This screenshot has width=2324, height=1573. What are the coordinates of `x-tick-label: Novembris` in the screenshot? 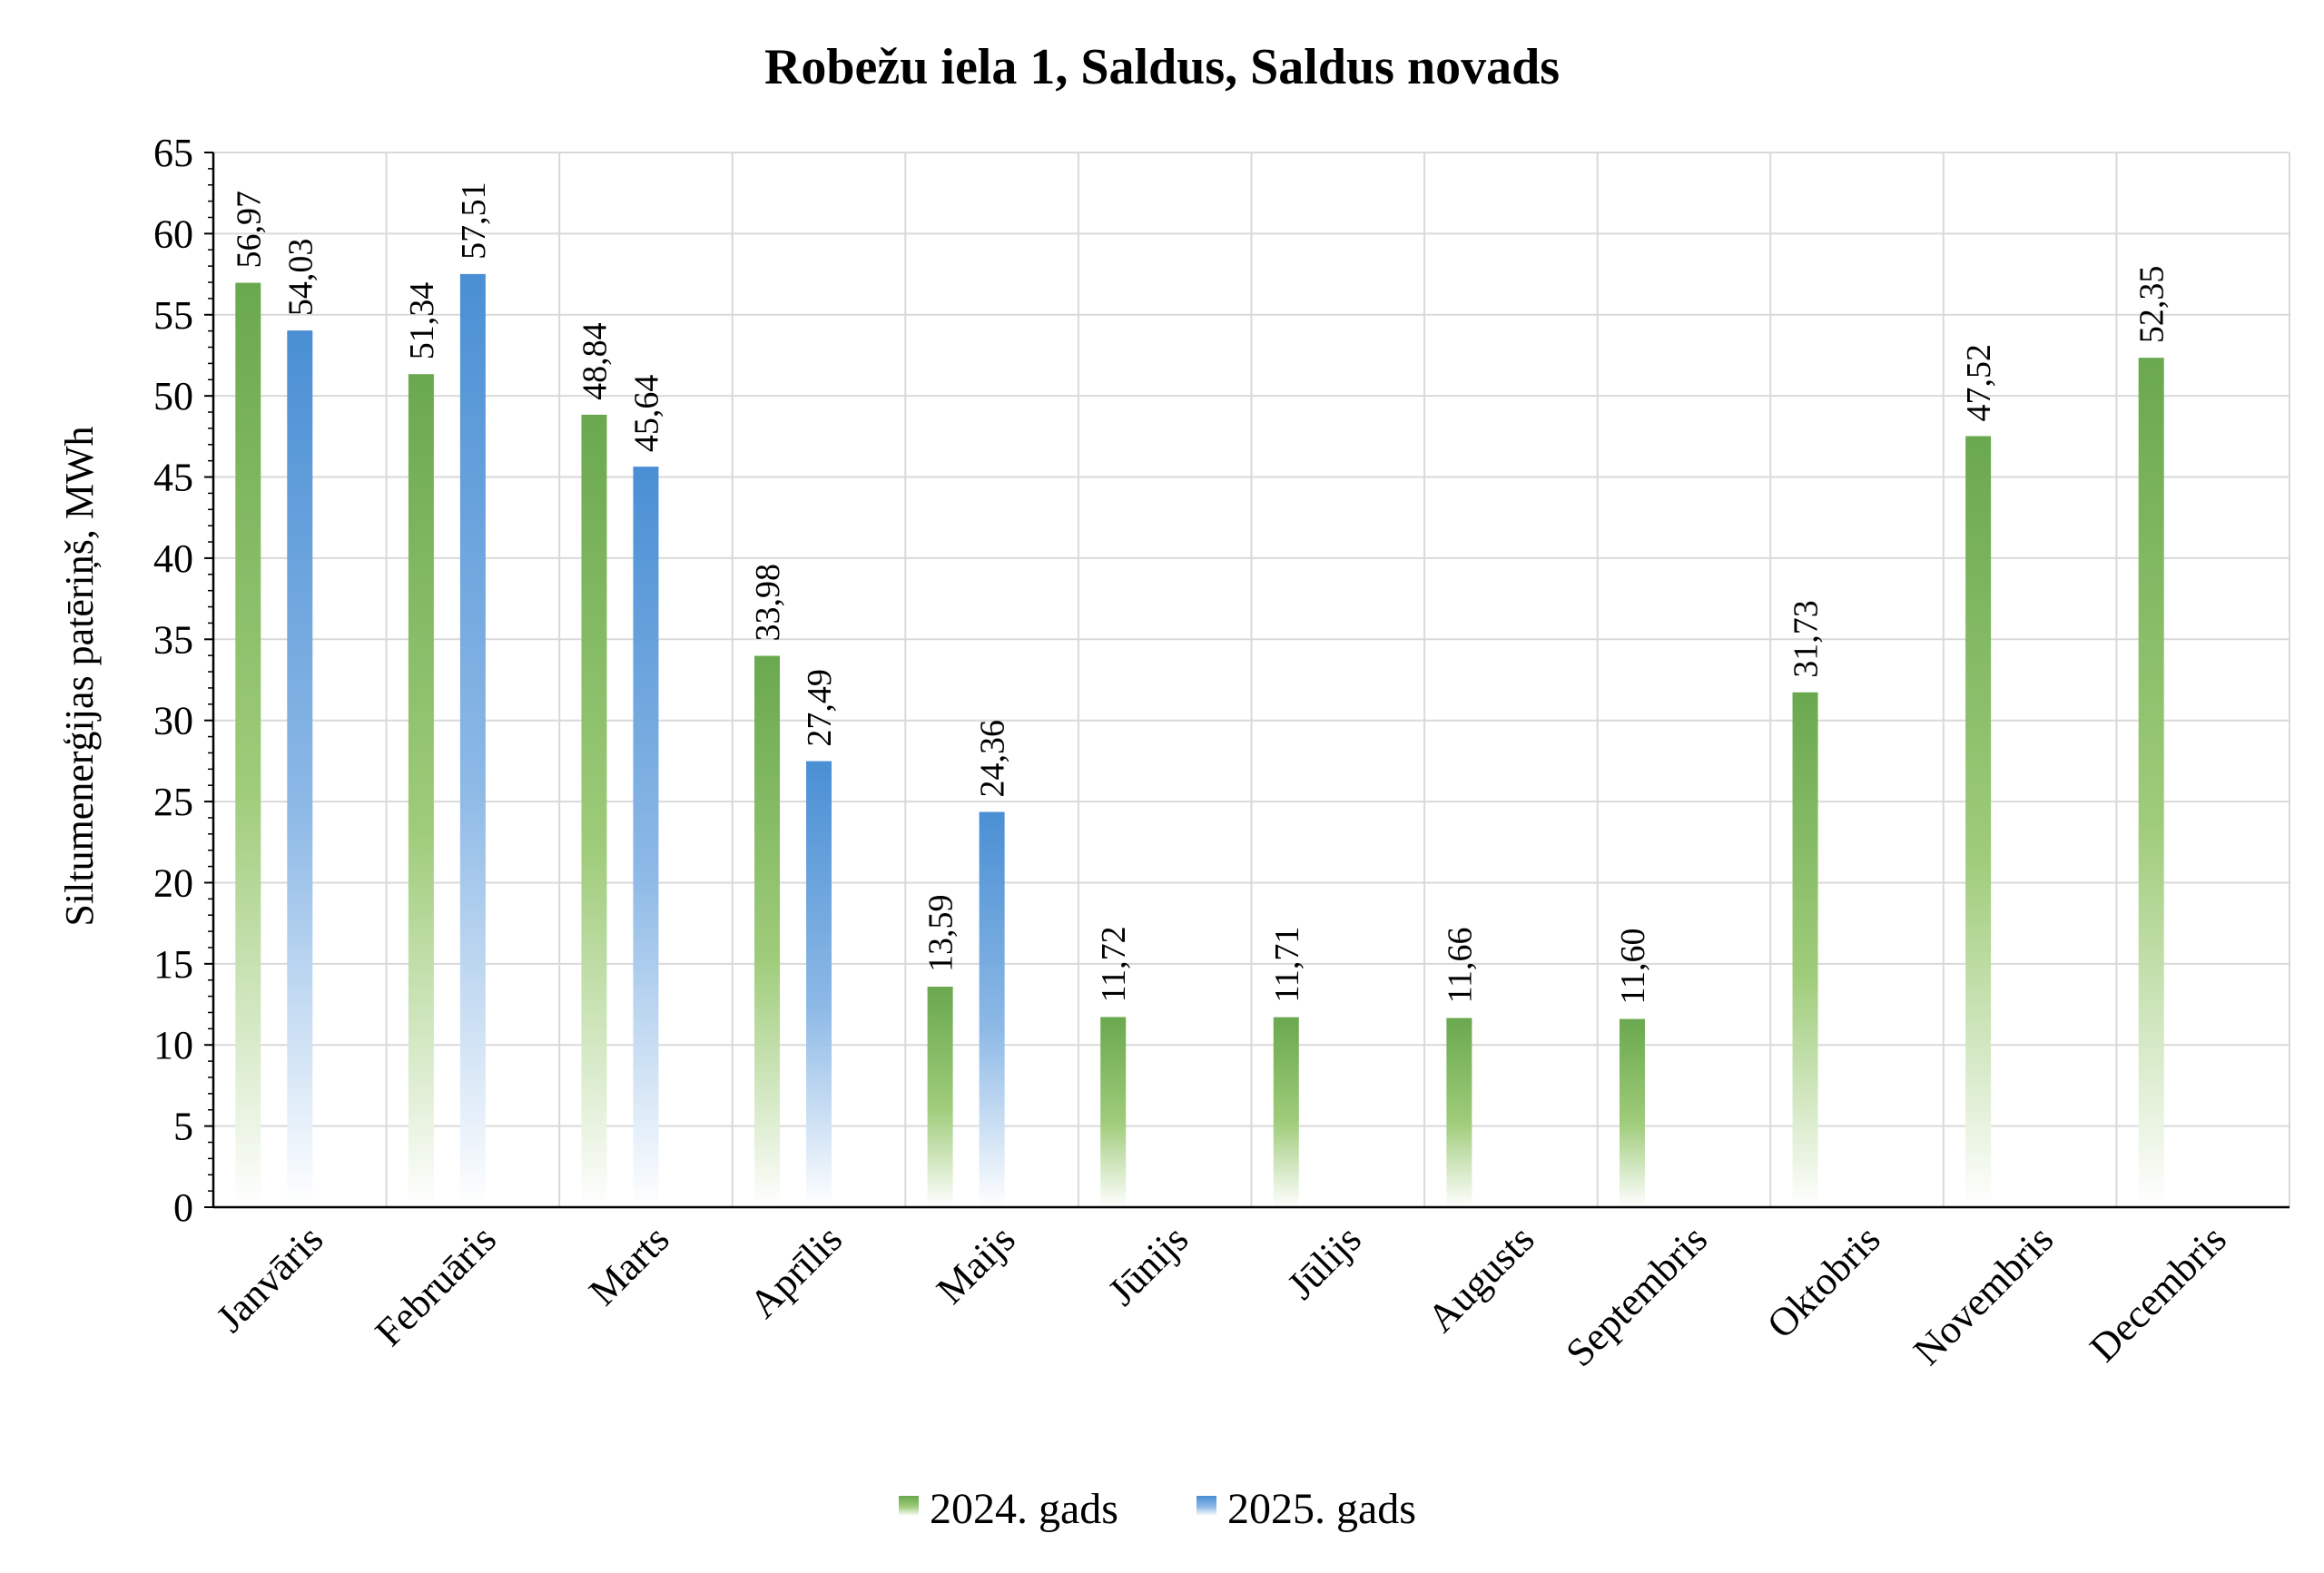 It's located at (1983, 1294).